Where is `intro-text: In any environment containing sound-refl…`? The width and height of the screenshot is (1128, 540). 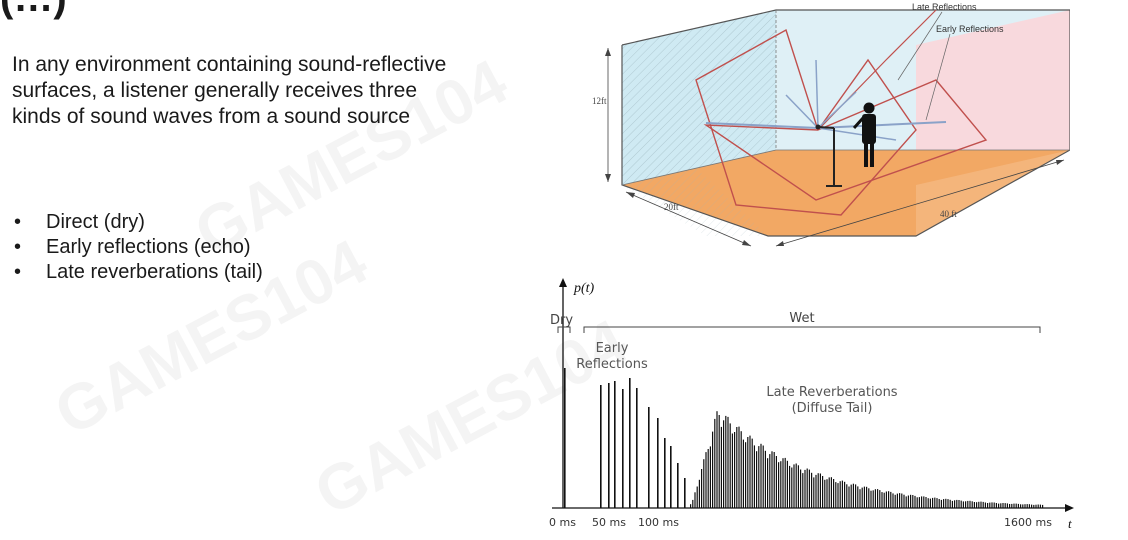
intro-text: In any environment containing sound-refl… is located at coordinates (229, 90).